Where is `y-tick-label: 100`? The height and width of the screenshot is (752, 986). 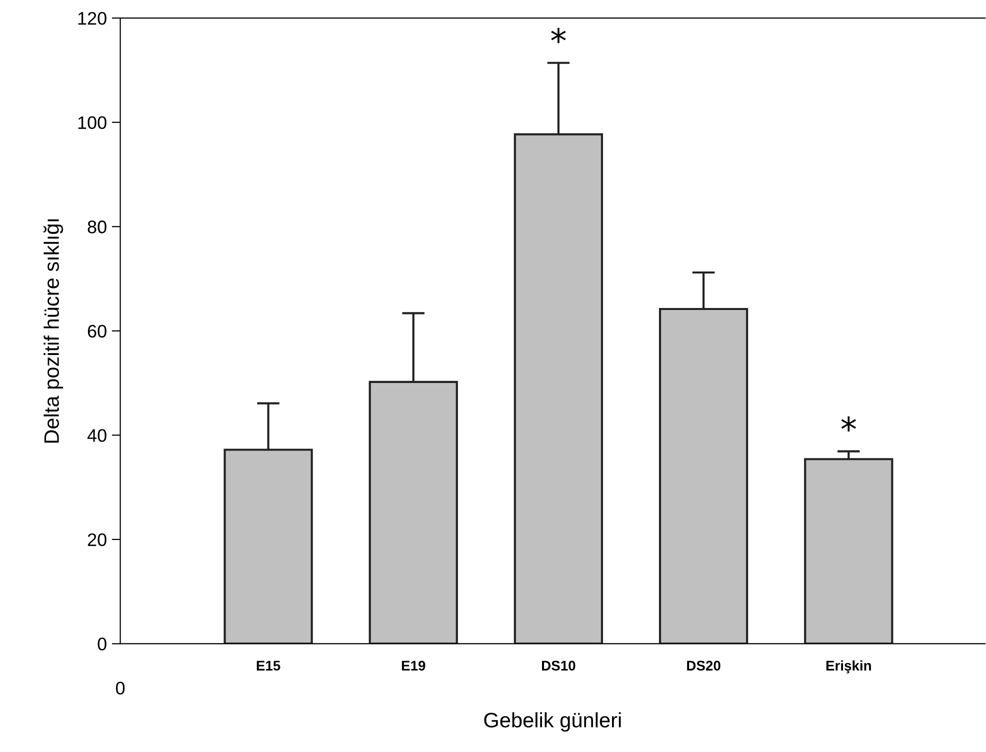
y-tick-label: 100 is located at coordinates (92, 123).